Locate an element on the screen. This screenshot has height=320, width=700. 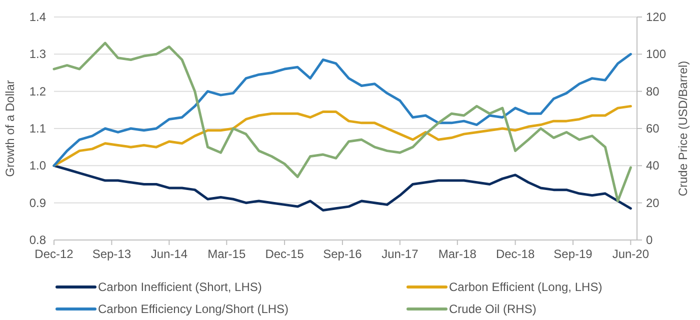
y-tick-label: 1.2 is located at coordinates (37, 91).